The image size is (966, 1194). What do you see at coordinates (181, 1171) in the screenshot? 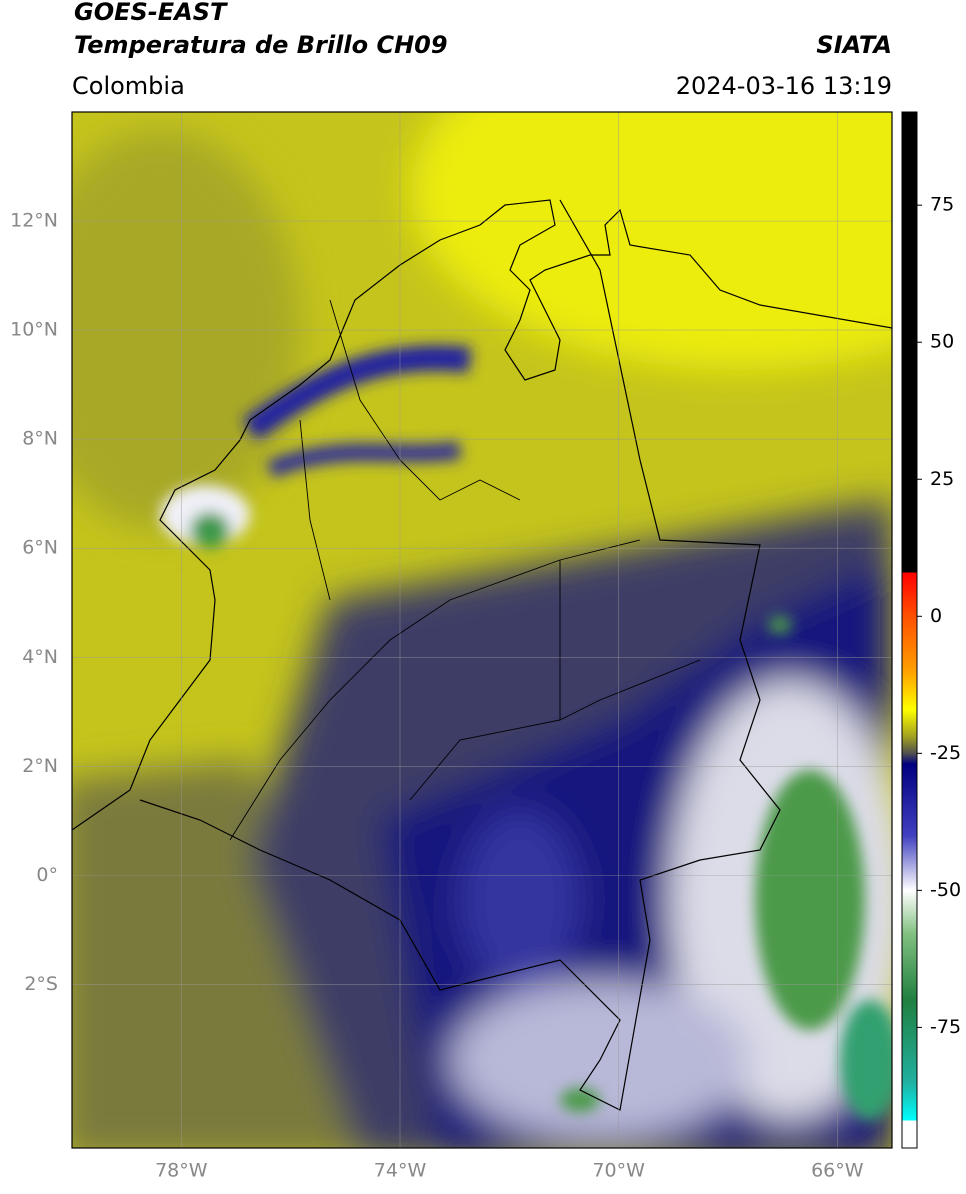
I see `x-tick-label: 78°W` at bounding box center [181, 1171].